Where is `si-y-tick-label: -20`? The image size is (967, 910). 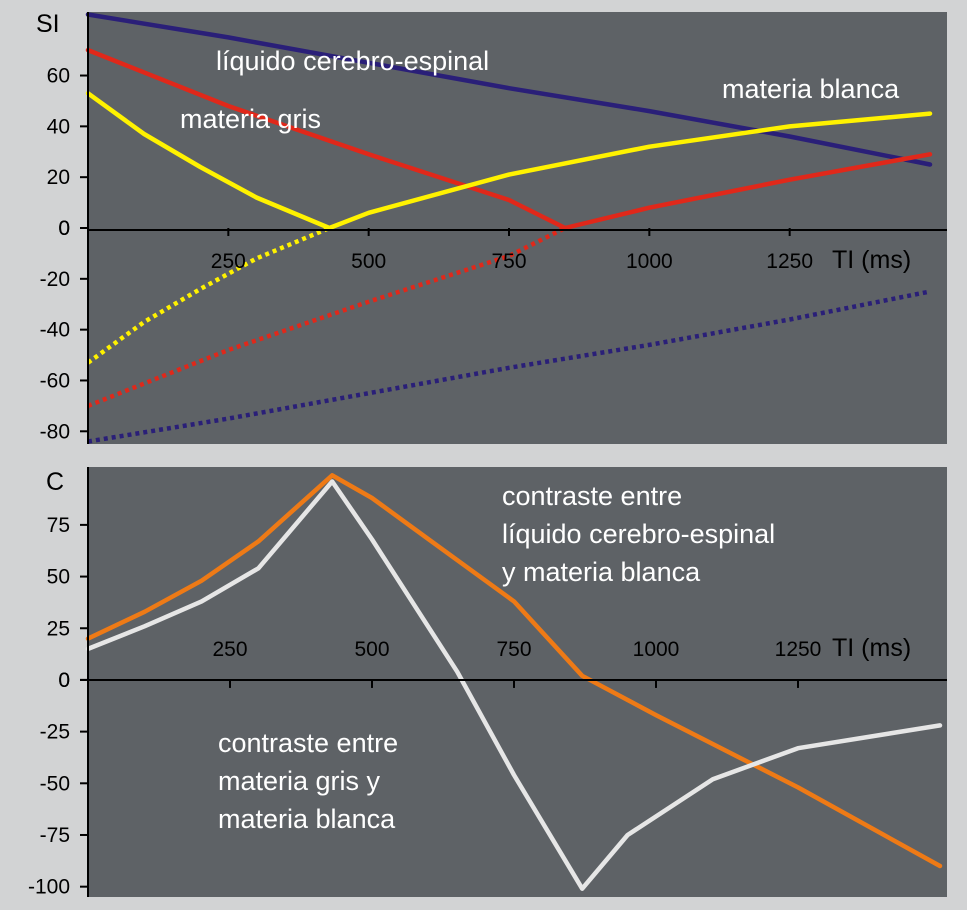 si-y-tick-label: -20 is located at coordinates (55, 279).